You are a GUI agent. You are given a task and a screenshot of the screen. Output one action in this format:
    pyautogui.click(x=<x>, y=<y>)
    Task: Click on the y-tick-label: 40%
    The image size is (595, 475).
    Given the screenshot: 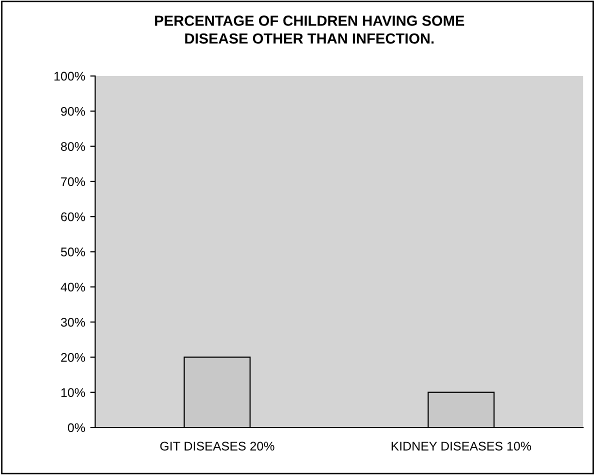 What is the action you would take?
    pyautogui.click(x=73, y=287)
    